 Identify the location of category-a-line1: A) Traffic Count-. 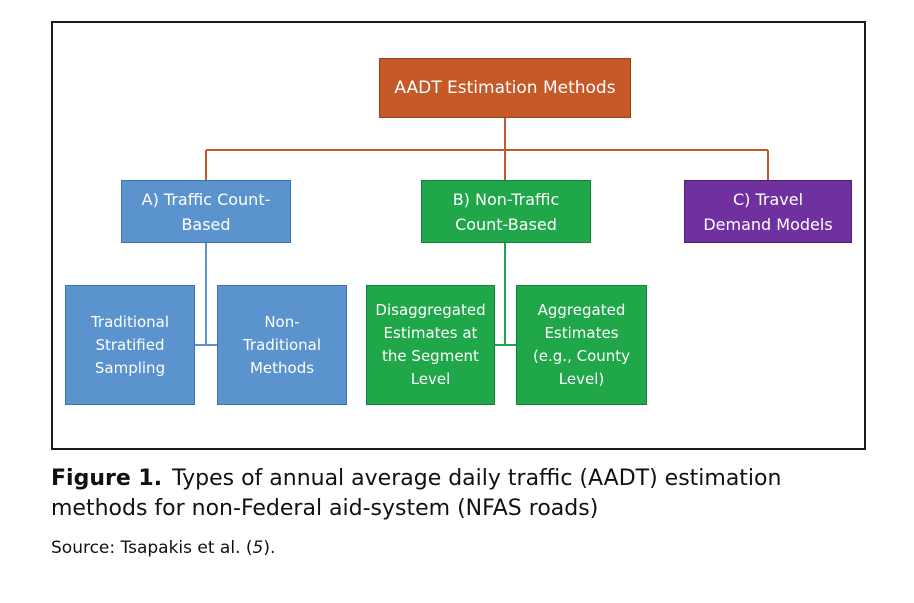
(206, 199).